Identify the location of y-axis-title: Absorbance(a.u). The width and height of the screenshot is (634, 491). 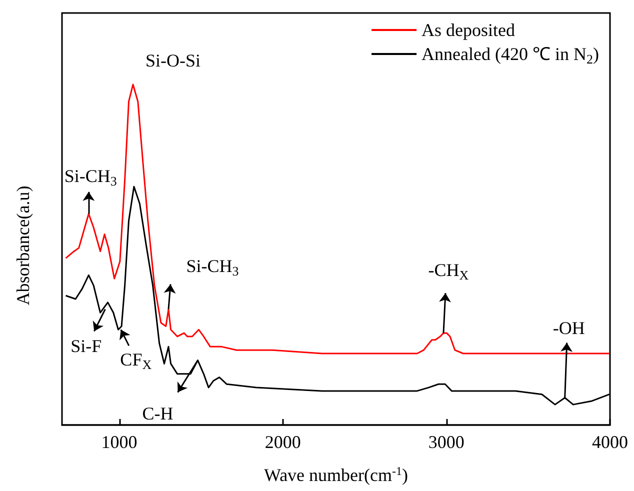
(23, 246).